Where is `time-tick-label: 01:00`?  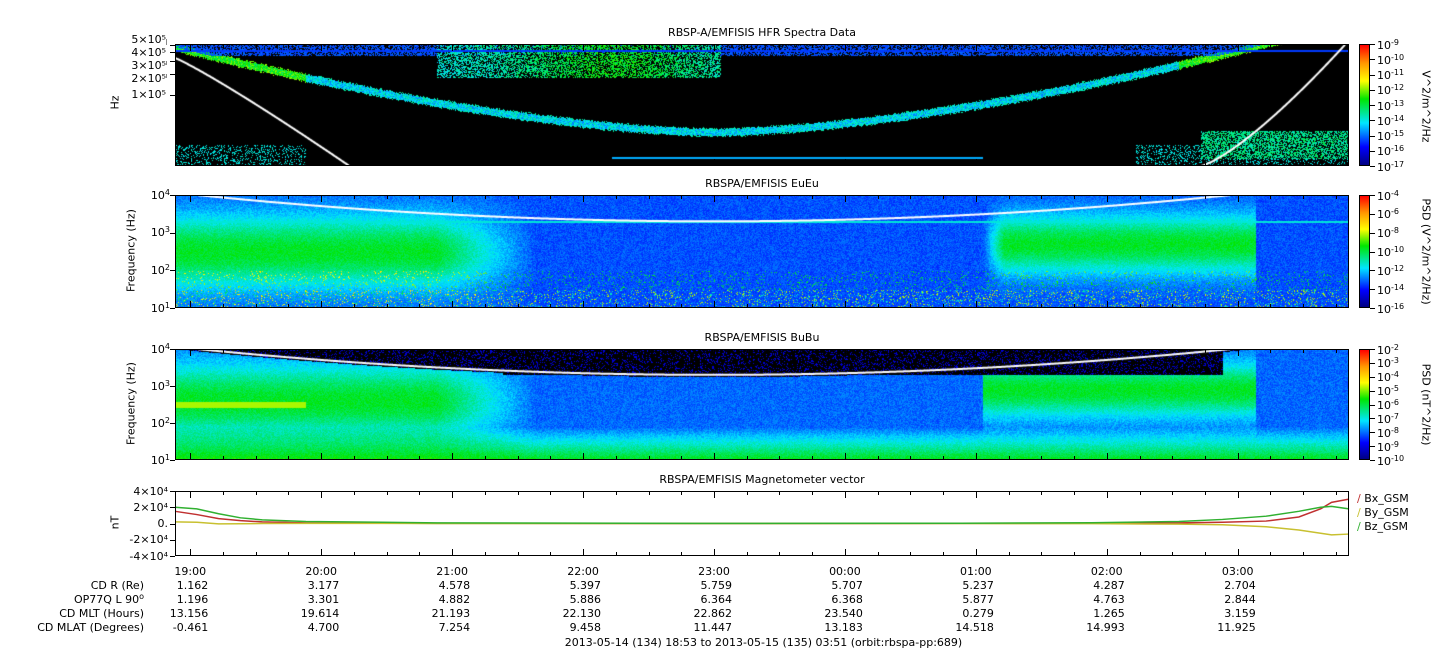
time-tick-label: 01:00 is located at coordinates (975, 571).